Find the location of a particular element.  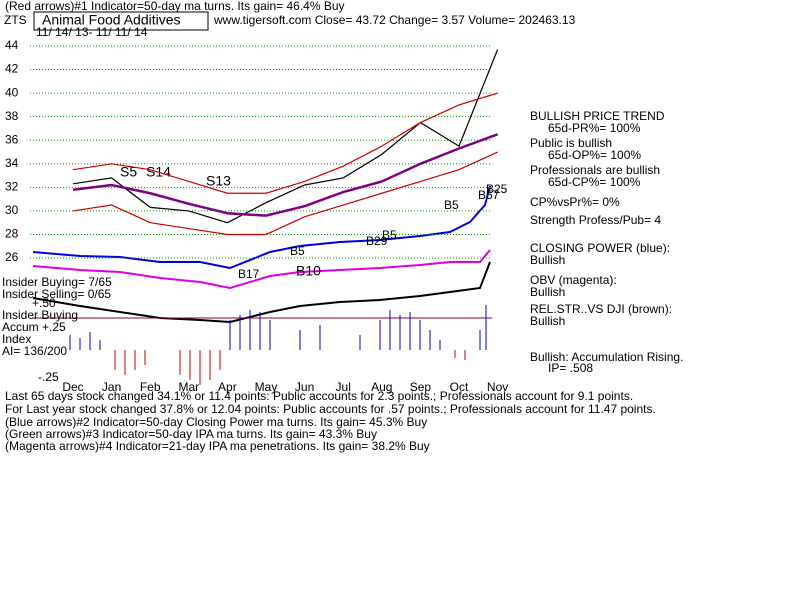

right-label: 65d-CP%= 100% is located at coordinates (594, 182).